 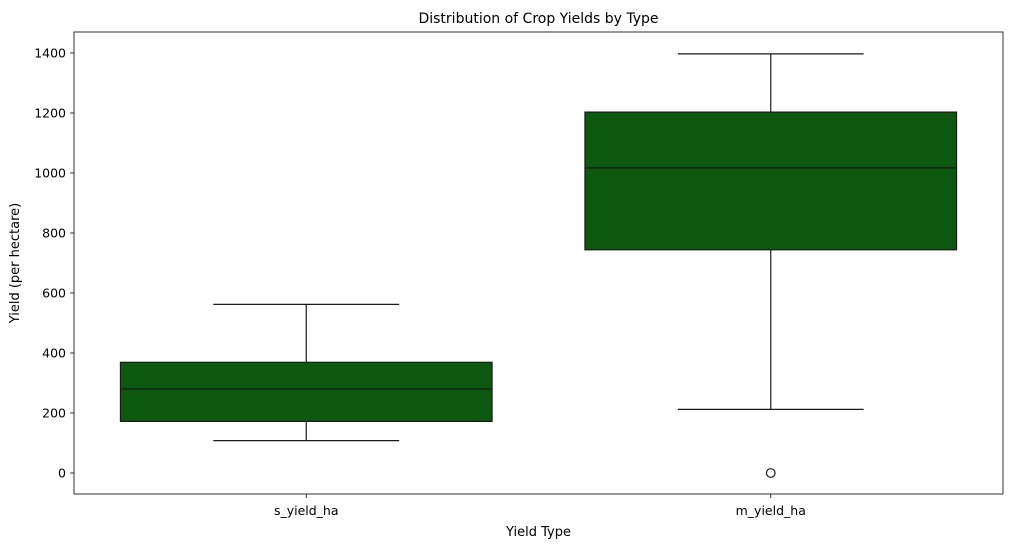 I want to click on y-tick-label: 400, so click(x=54, y=353).